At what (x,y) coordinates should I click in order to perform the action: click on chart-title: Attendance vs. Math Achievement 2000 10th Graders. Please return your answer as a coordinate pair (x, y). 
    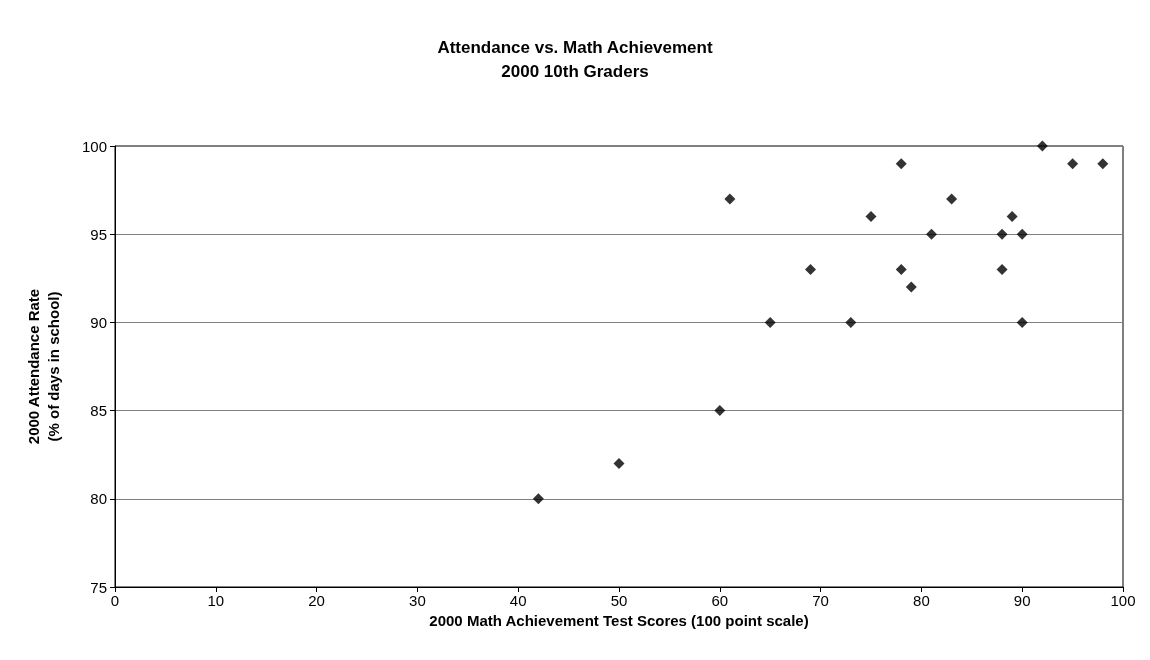
    Looking at the image, I should click on (575, 59).